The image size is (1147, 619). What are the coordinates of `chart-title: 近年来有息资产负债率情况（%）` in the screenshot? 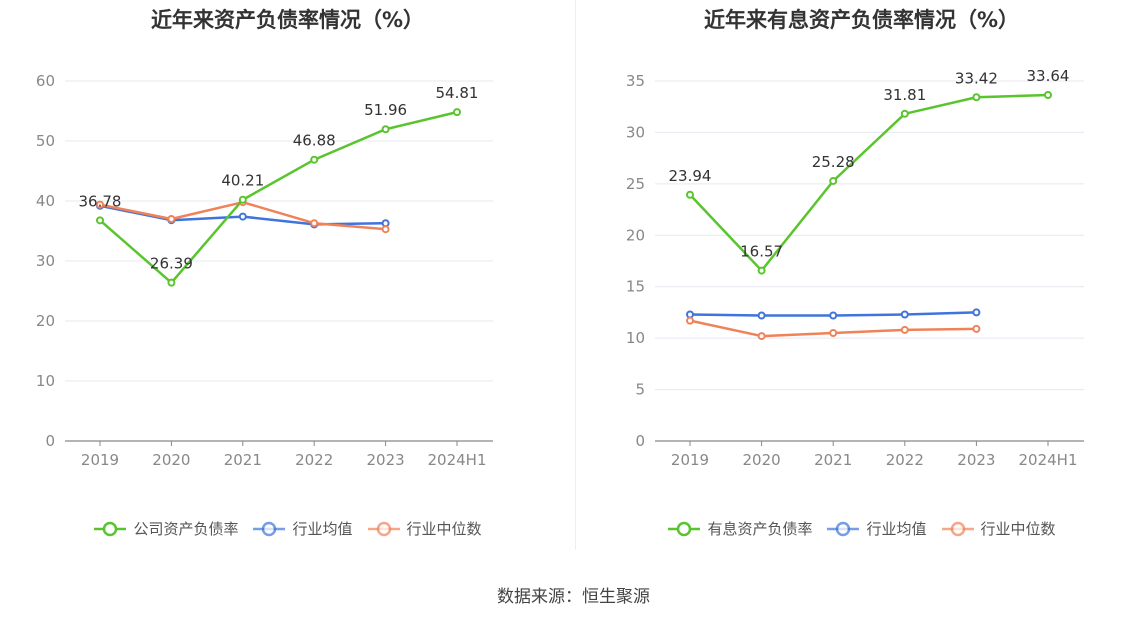 It's located at (861, 20).